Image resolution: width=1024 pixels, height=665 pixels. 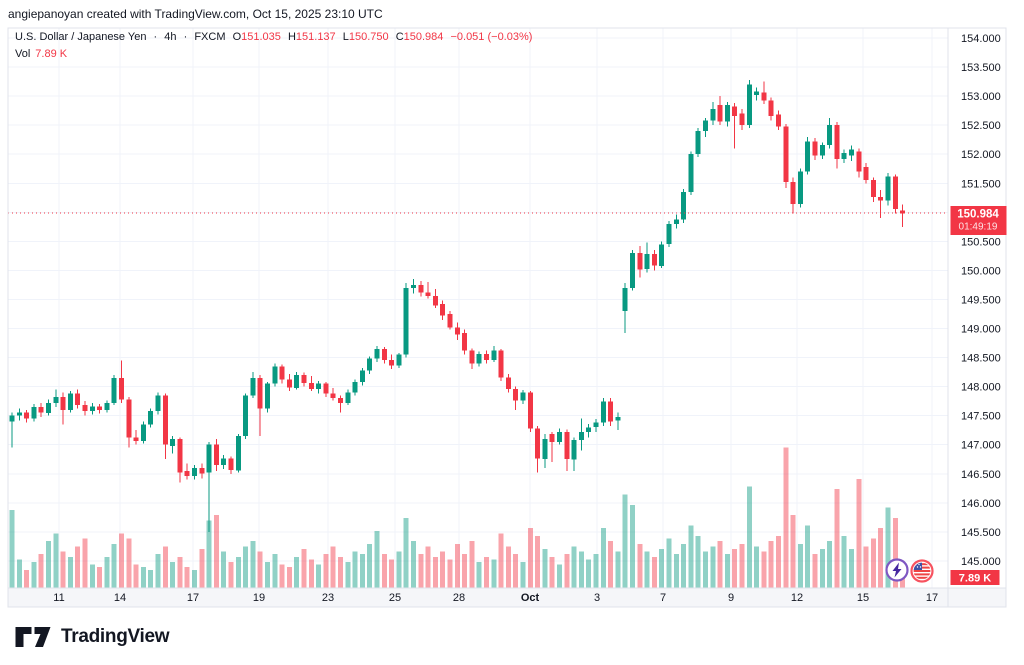 I want to click on exchange-label: FXCM, so click(x=210, y=37).